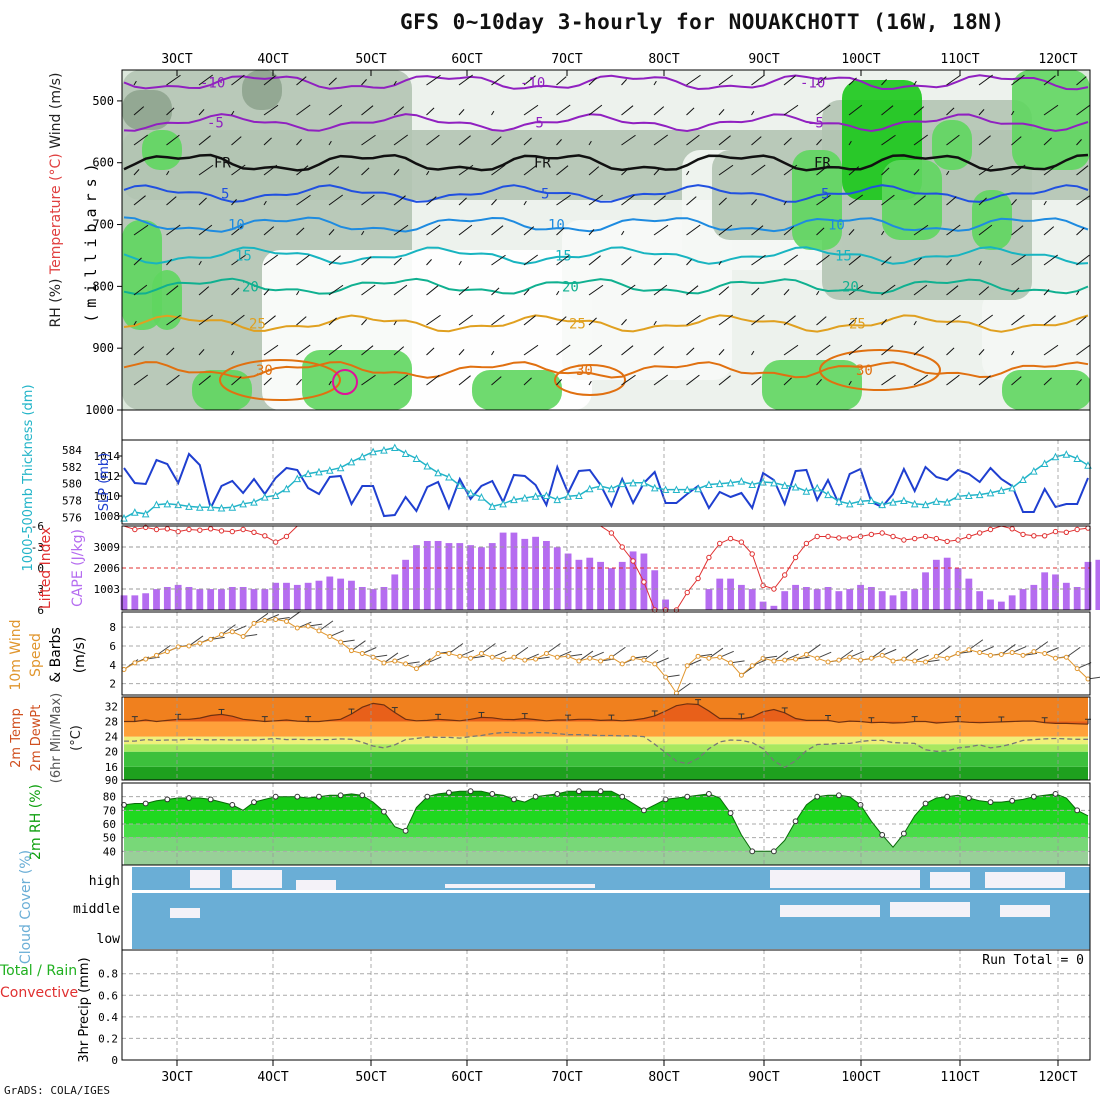 Image resolution: width=1100 pixels, height=1100 pixels. I want to click on y-tick-label: 1010, so click(107, 496).